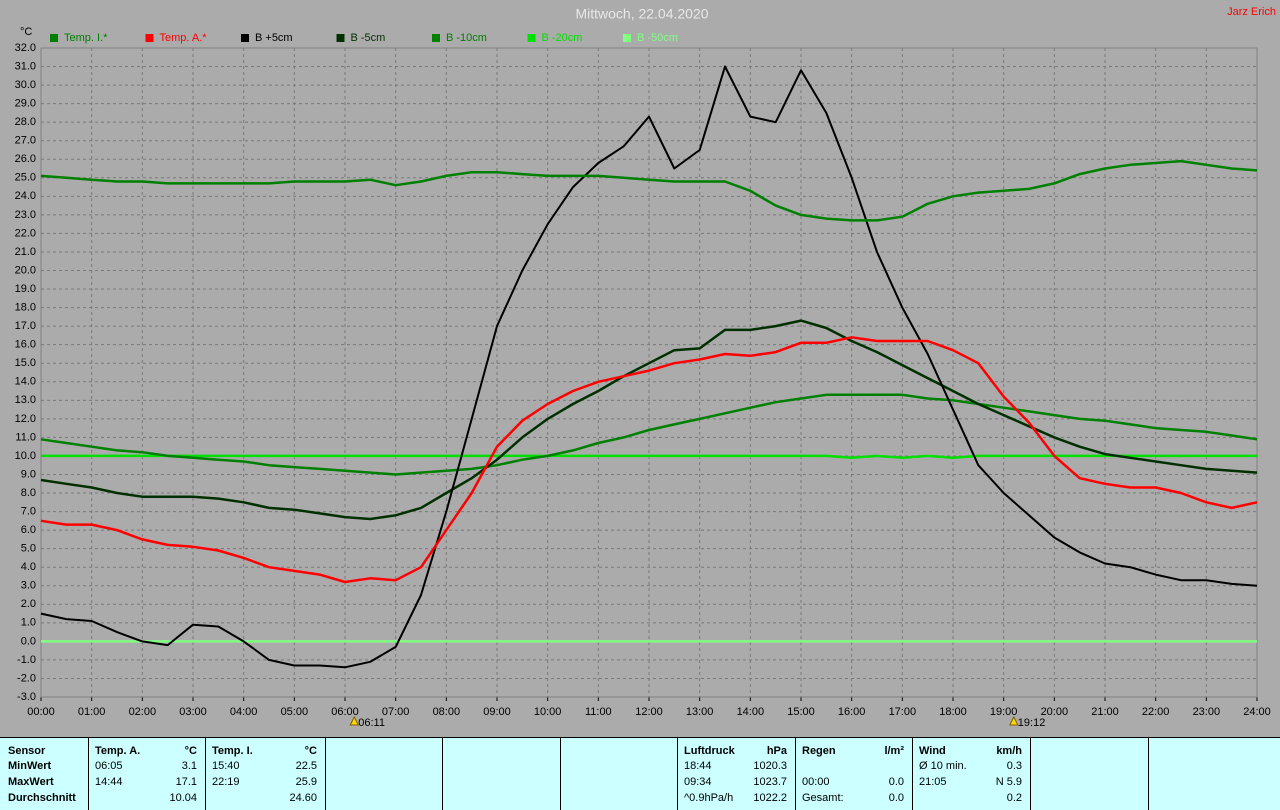 This screenshot has height=810, width=1280. Describe the element at coordinates (25, 85) in the screenshot. I see `y-tick-label: 30.0` at that location.